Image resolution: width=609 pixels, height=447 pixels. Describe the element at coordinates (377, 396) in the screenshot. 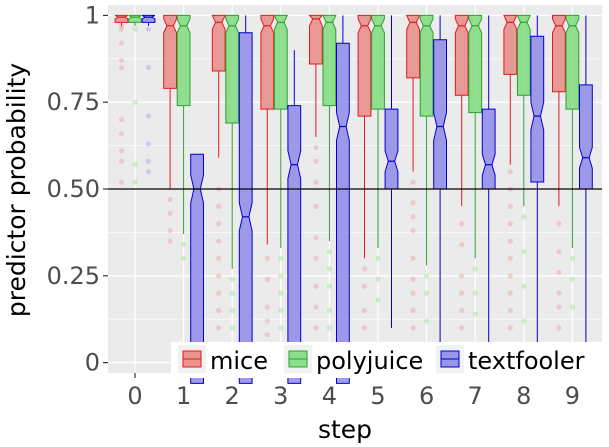

I see `x-tick-label: 5` at that location.